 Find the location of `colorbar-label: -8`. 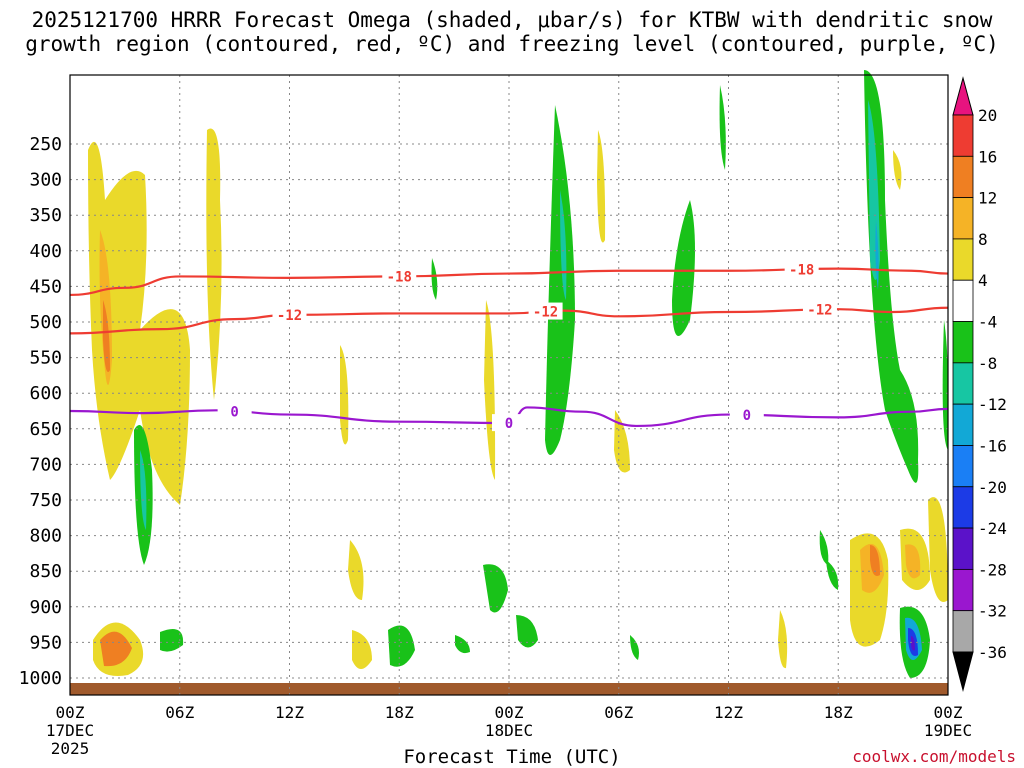

colorbar-label: -8 is located at coordinates (987, 363).